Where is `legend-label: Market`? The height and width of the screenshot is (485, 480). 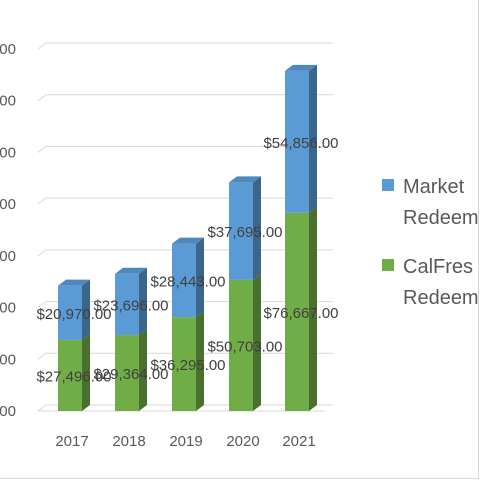 legend-label: Market is located at coordinates (434, 187).